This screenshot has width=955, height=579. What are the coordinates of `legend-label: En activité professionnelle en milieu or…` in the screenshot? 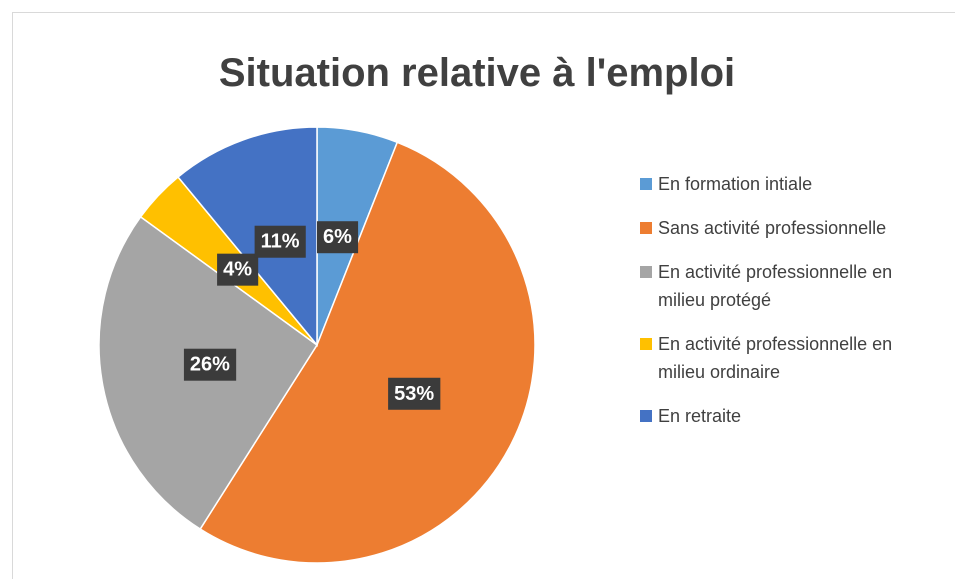 It's located at (775, 358).